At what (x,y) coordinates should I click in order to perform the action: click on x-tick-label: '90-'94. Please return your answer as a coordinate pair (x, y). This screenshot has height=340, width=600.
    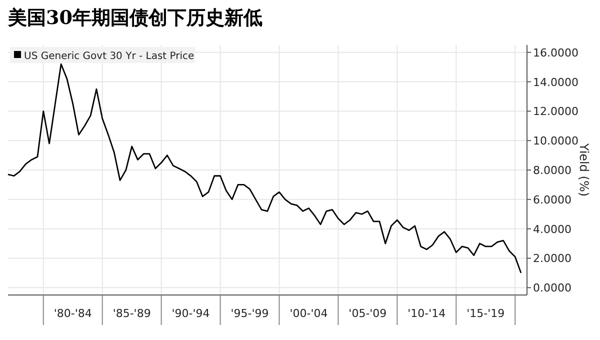
    Looking at the image, I should click on (191, 313).